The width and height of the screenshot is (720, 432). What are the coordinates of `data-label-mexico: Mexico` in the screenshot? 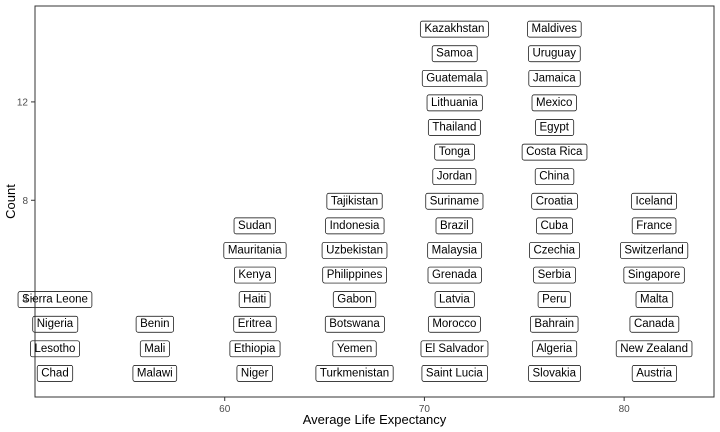 It's located at (554, 103).